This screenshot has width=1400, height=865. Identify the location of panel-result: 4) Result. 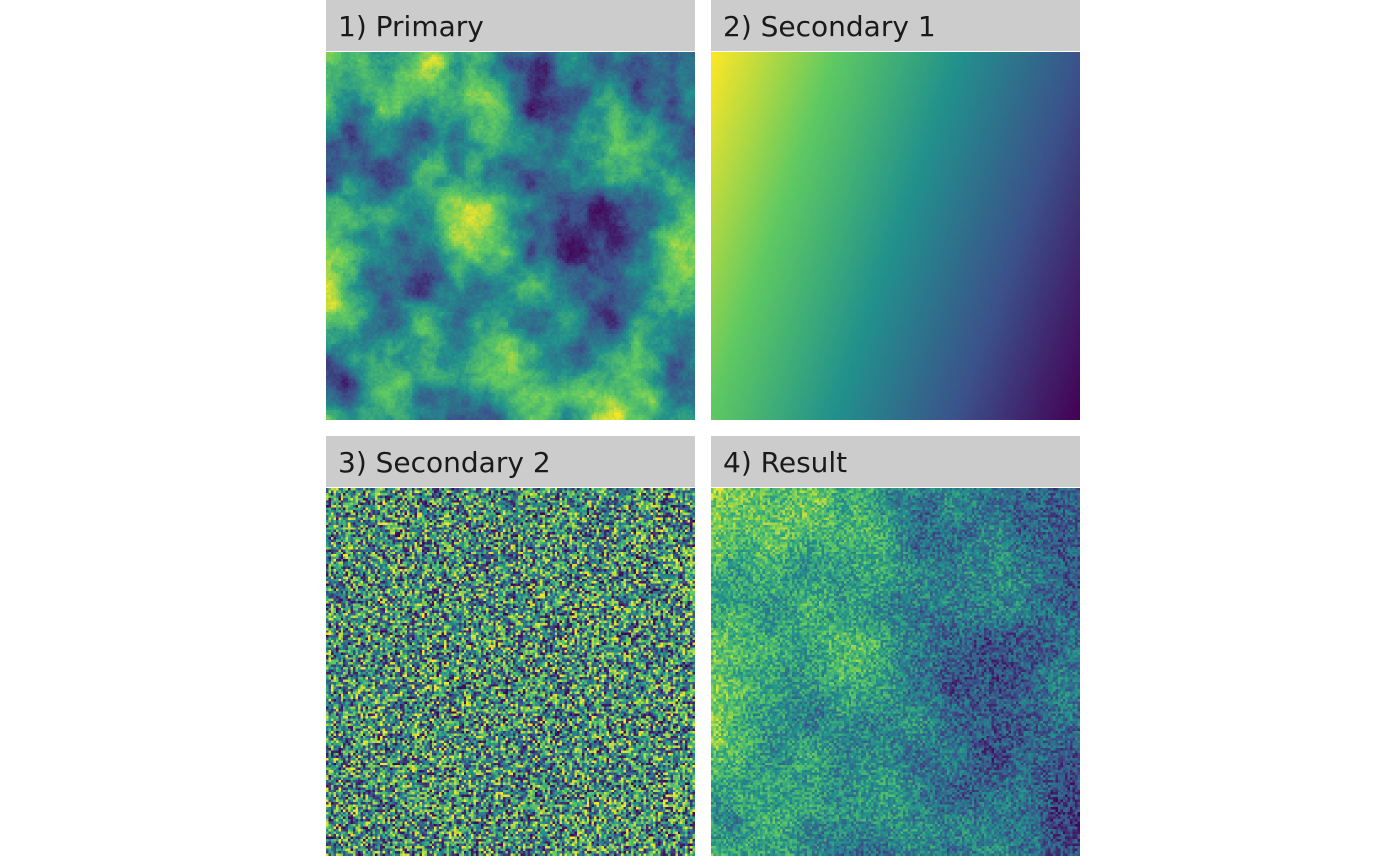
(895, 646).